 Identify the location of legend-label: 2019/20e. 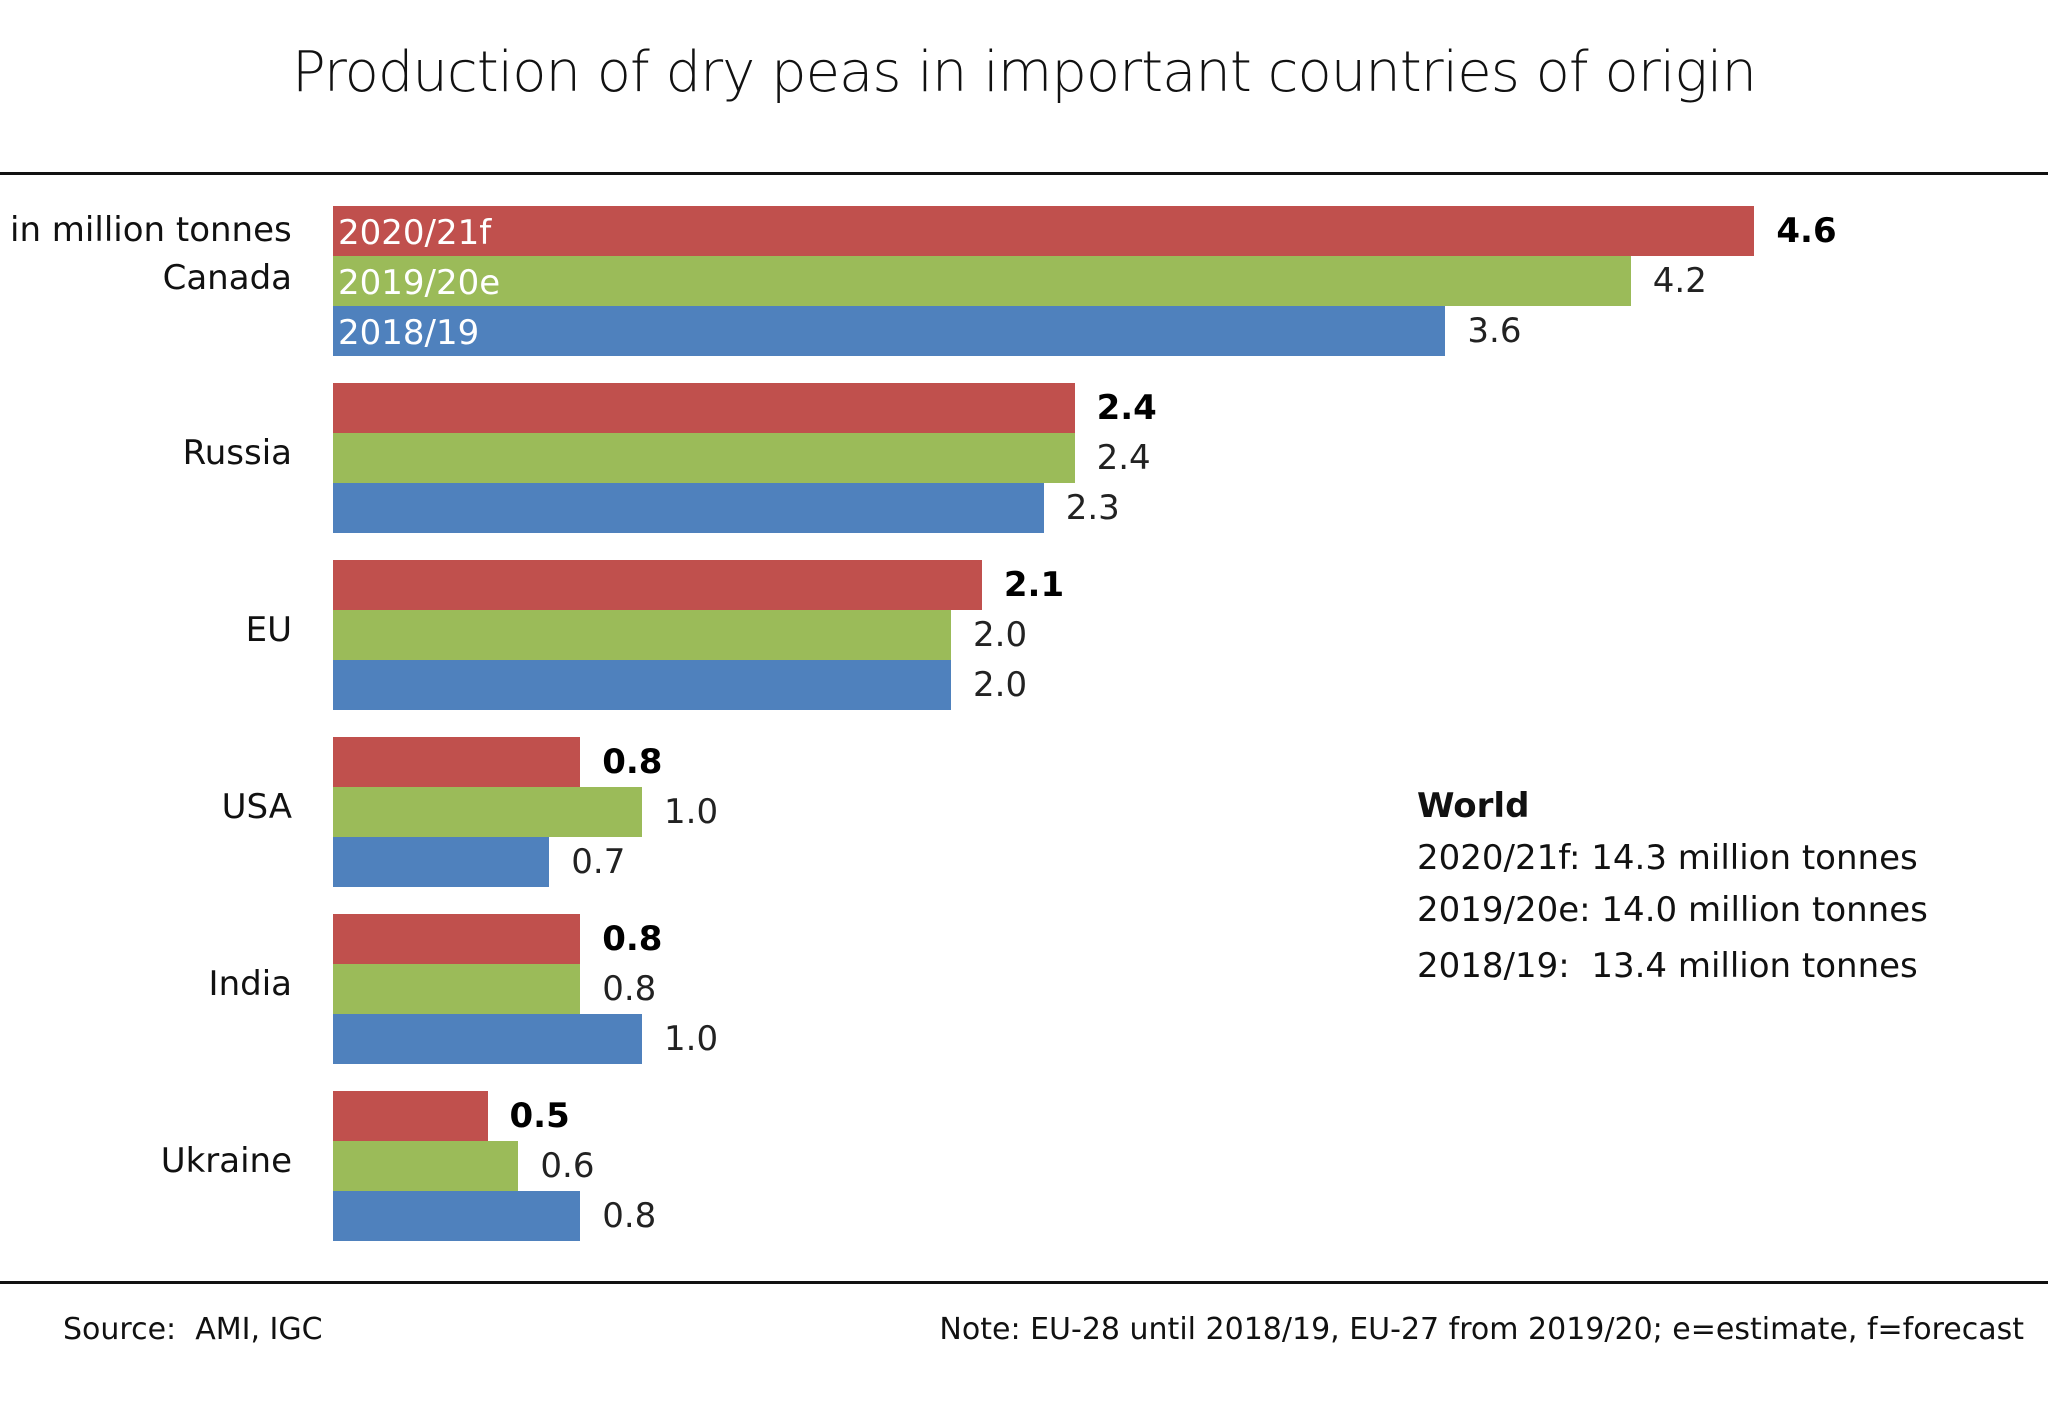
(419, 283).